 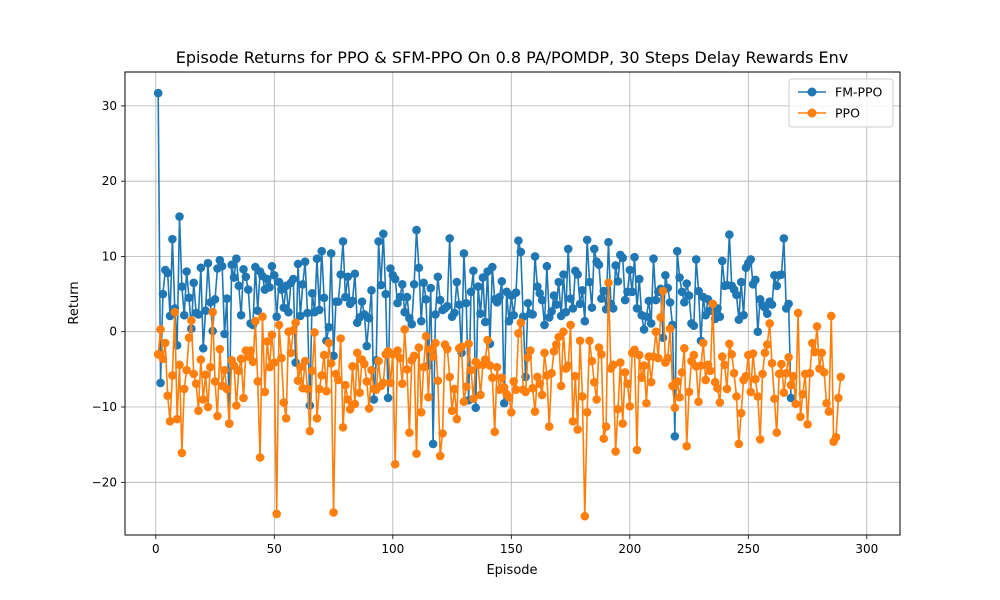 I want to click on x-axis-label: Episode, so click(x=511, y=570).